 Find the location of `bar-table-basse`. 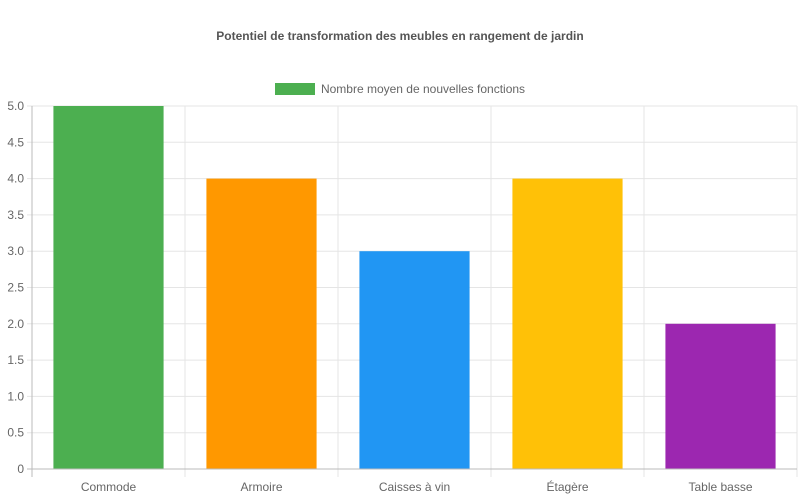

bar-table-basse is located at coordinates (720, 396).